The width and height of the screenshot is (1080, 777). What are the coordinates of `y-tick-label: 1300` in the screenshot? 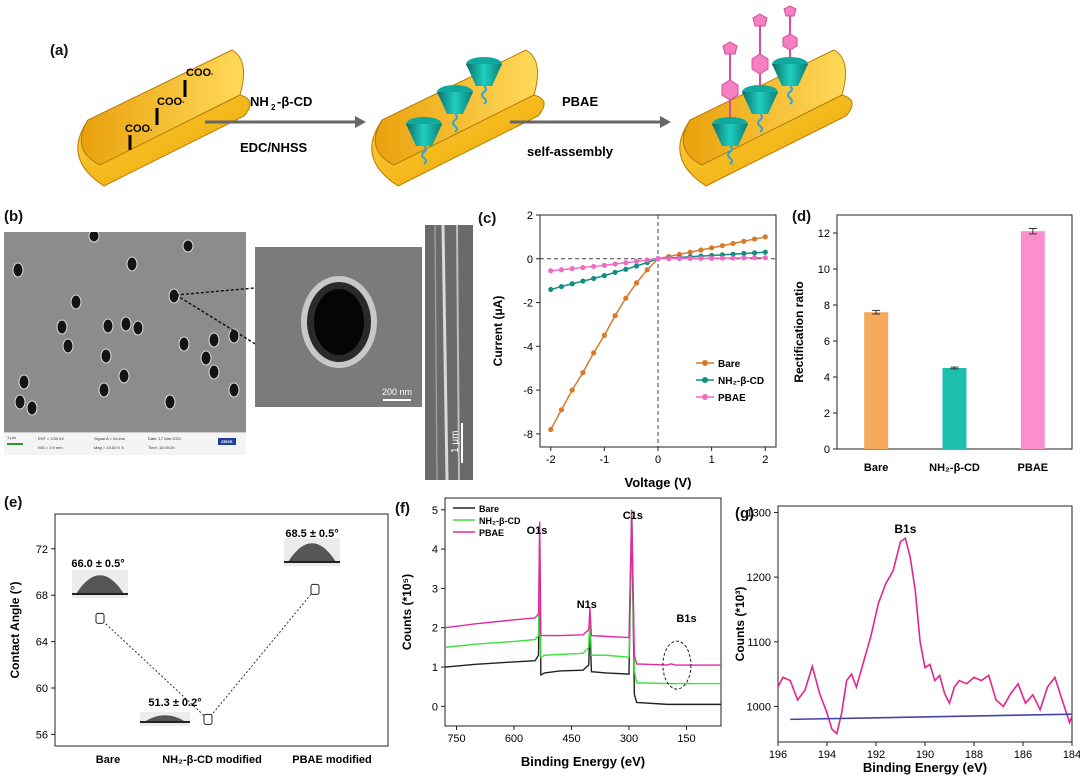 It's located at (759, 513).